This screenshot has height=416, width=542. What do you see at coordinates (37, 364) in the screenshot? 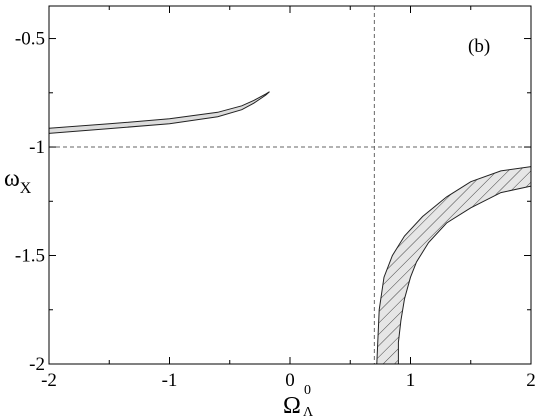
I see `y-tick-label: -2` at bounding box center [37, 364].